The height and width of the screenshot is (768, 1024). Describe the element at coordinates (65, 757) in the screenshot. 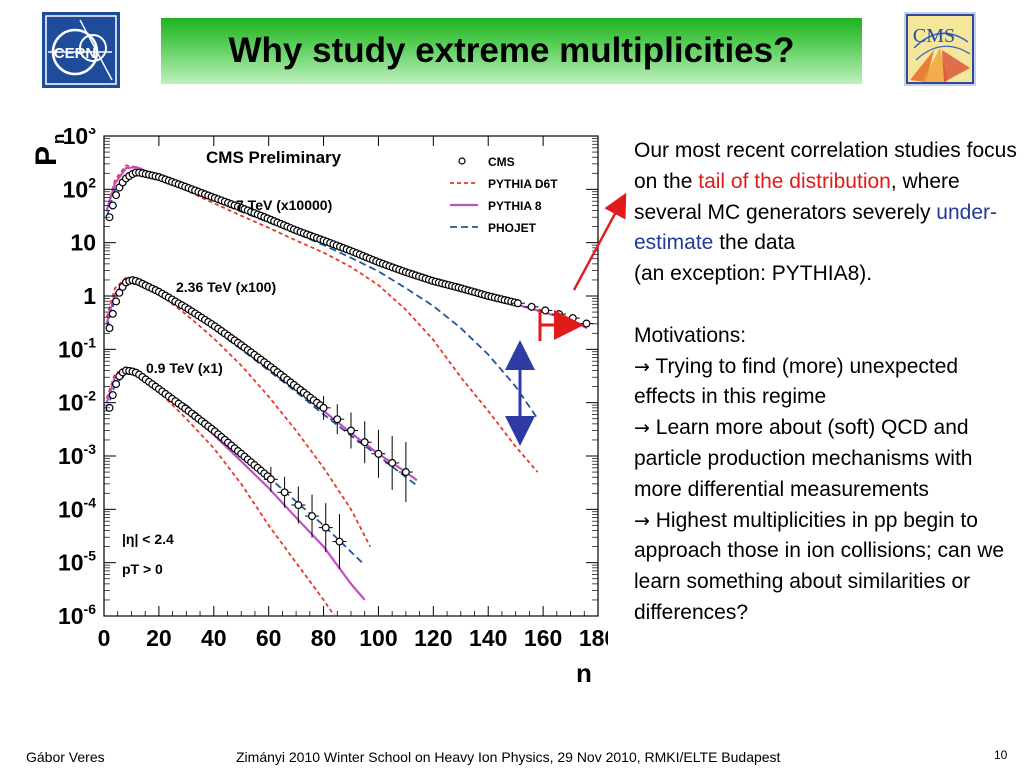

I see `footer-author: Gábor Veres` at that location.